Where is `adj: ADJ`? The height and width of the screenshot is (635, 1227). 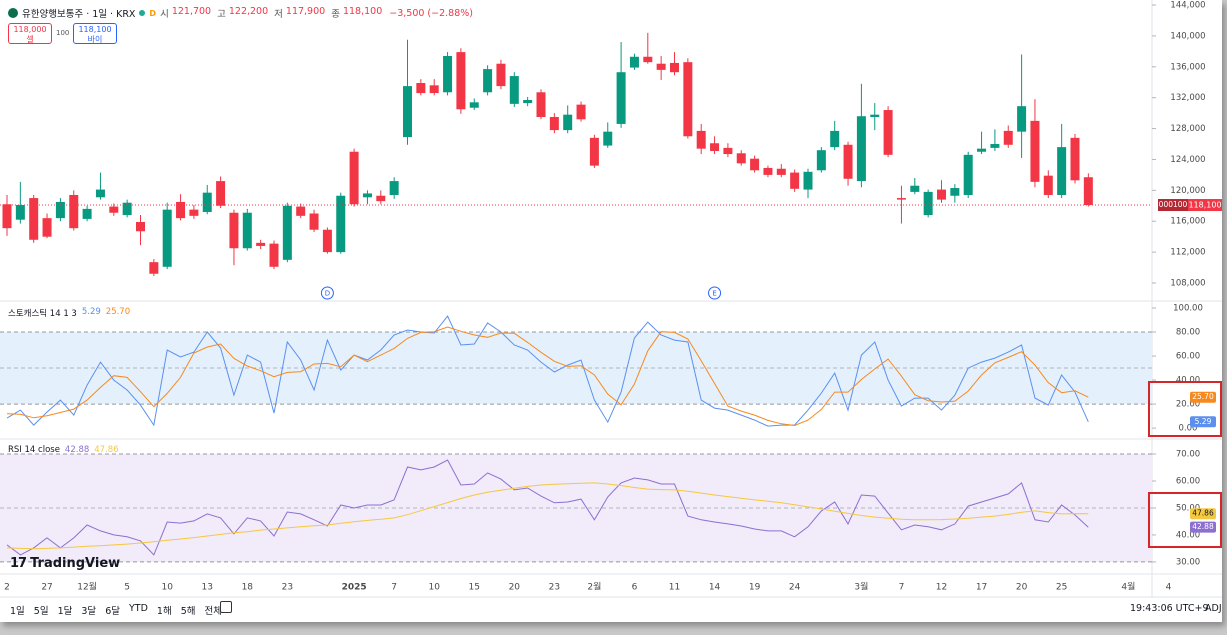 adj: ADJ is located at coordinates (1213, 608).